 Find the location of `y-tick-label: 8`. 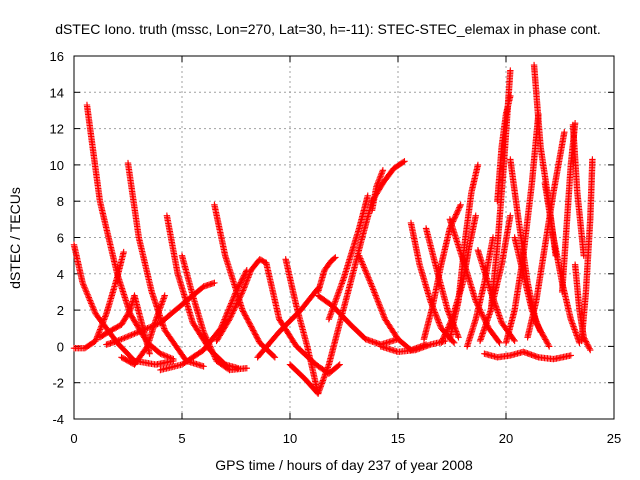

y-tick-label: 8 is located at coordinates (60, 201).